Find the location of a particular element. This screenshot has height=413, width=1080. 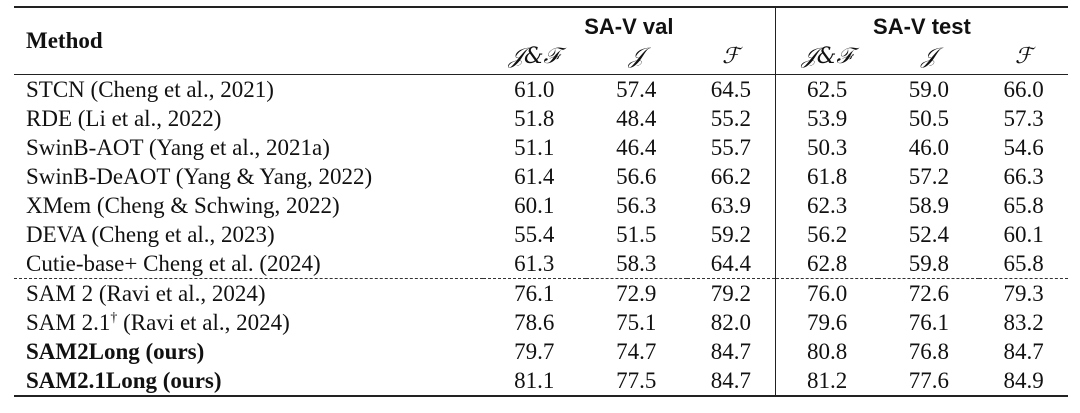

method-cell: SwinB-AOT (Yang et al., 2021a) is located at coordinates (178, 147).